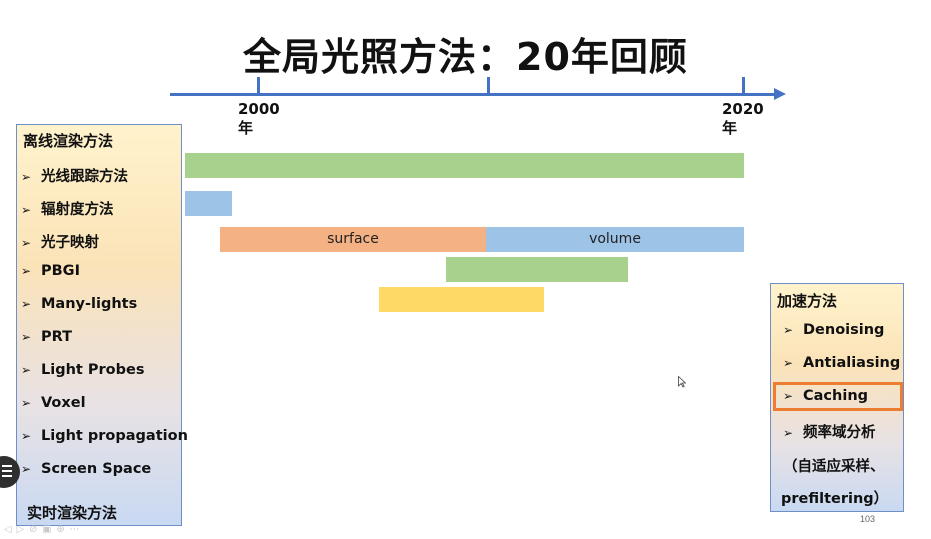  Describe the element at coordinates (842, 363) in the screenshot. I see `accel-item: ➢ Antialiasing` at that location.